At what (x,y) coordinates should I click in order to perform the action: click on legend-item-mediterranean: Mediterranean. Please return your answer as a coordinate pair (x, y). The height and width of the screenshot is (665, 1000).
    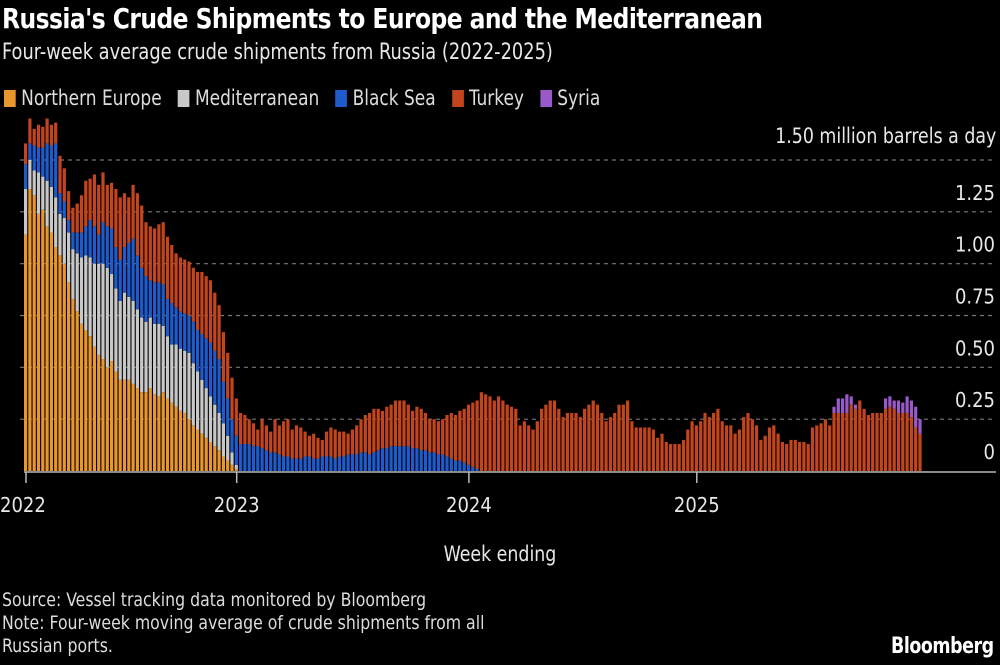
    Looking at the image, I should click on (248, 98).